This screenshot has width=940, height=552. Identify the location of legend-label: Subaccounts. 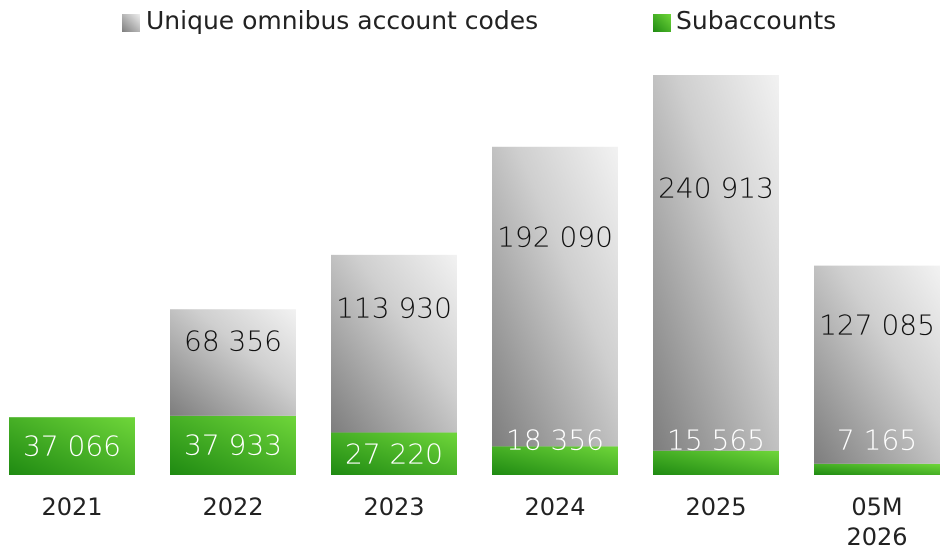
(756, 20).